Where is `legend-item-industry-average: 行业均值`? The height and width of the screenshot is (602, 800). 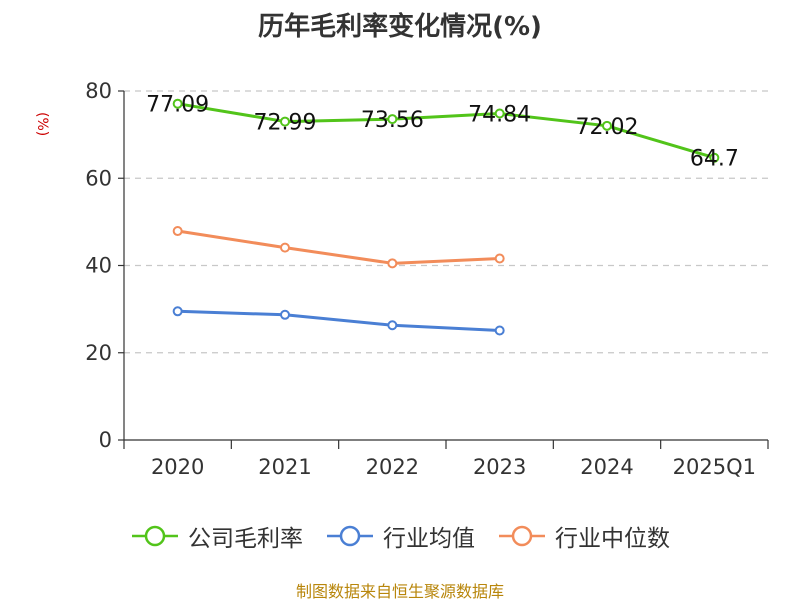
legend-item-industry-average: 行业均值 is located at coordinates (400, 536).